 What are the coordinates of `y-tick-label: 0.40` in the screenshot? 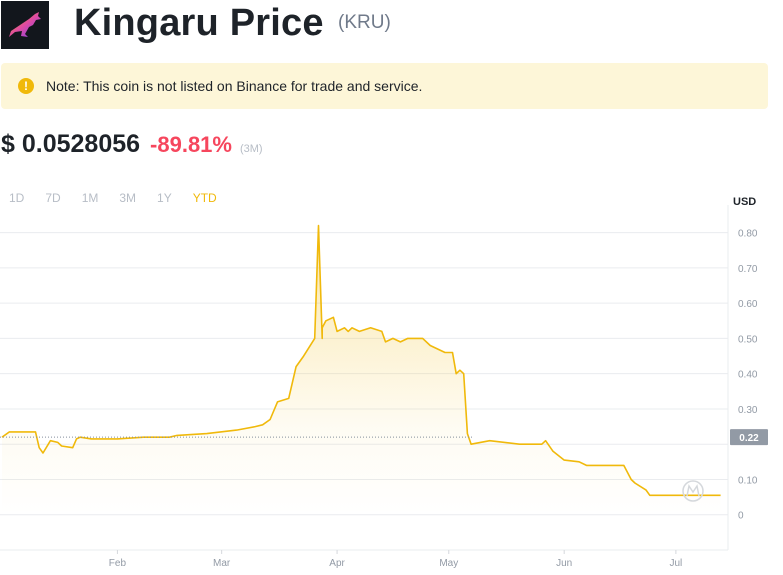 It's located at (748, 375).